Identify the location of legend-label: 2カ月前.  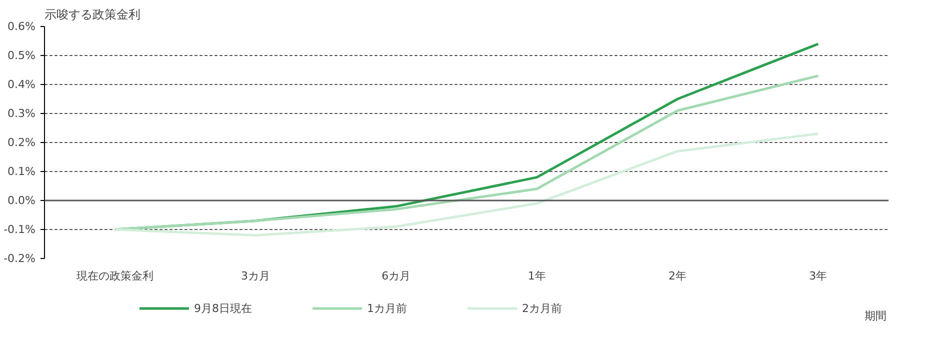
(542, 308).